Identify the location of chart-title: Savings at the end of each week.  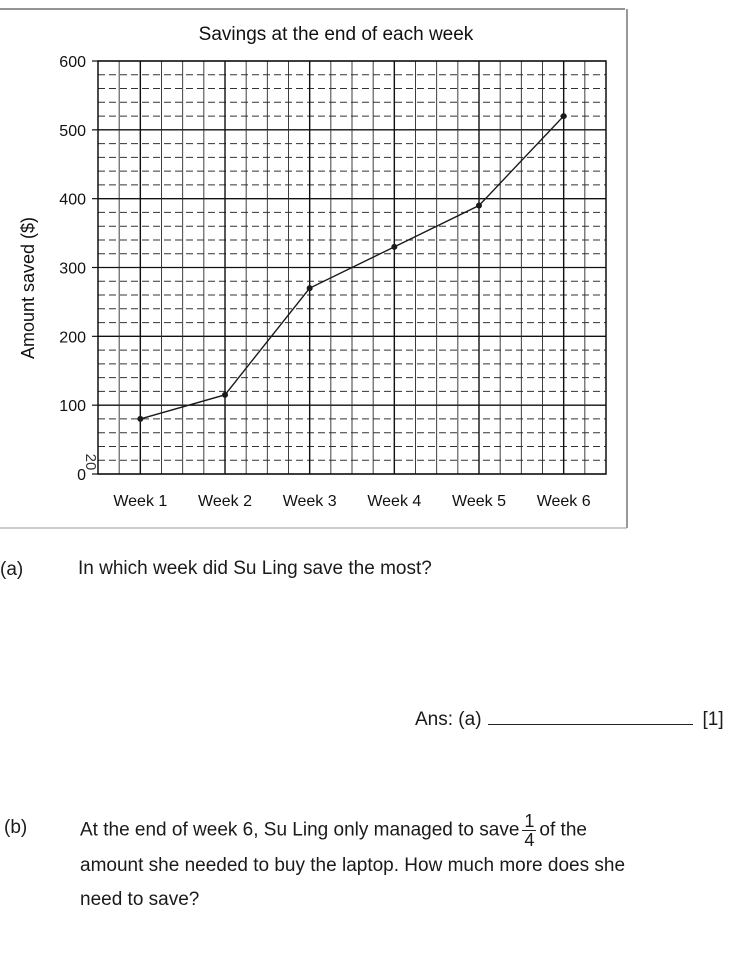
(336, 34).